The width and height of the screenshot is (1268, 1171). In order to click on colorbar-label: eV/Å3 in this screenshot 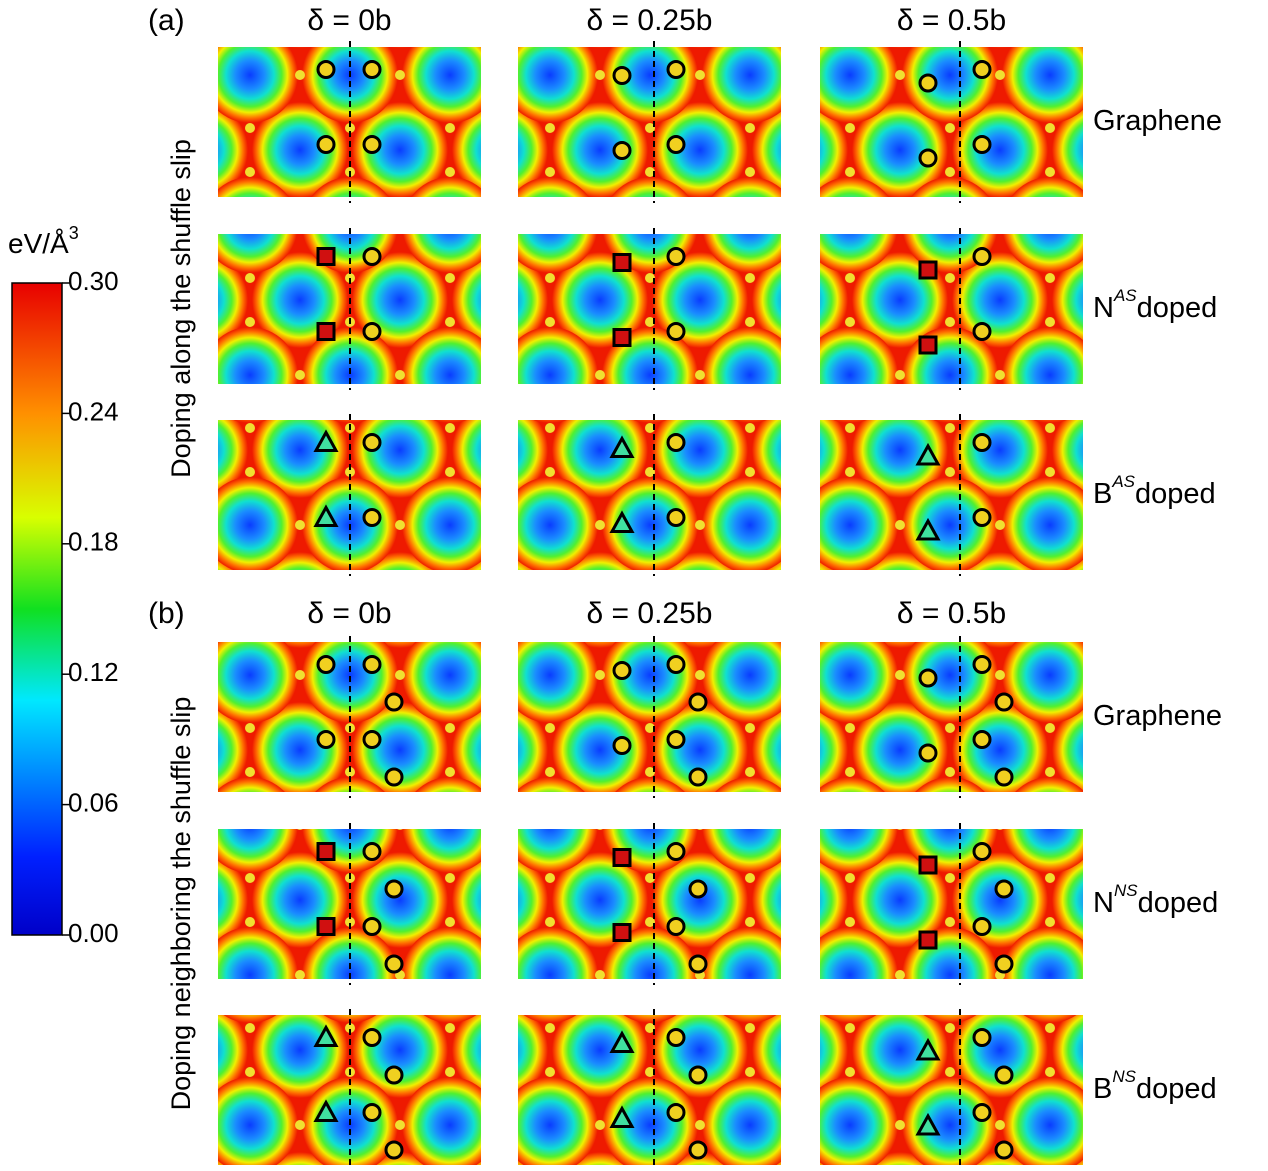, I will do `click(43, 241)`.